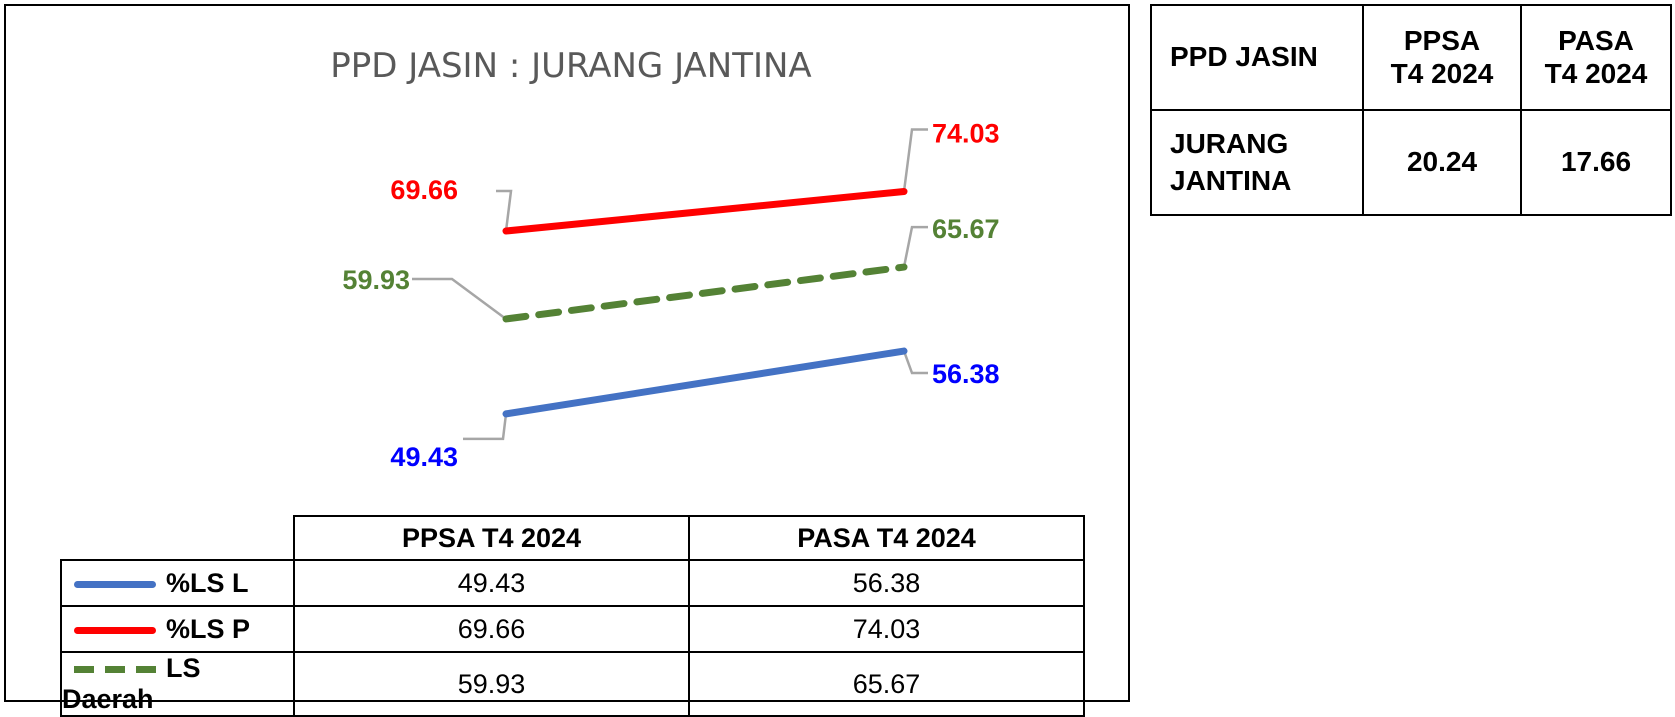 The image size is (1675, 717). Describe the element at coordinates (177, 538) in the screenshot. I see `data-table-corner` at that location.